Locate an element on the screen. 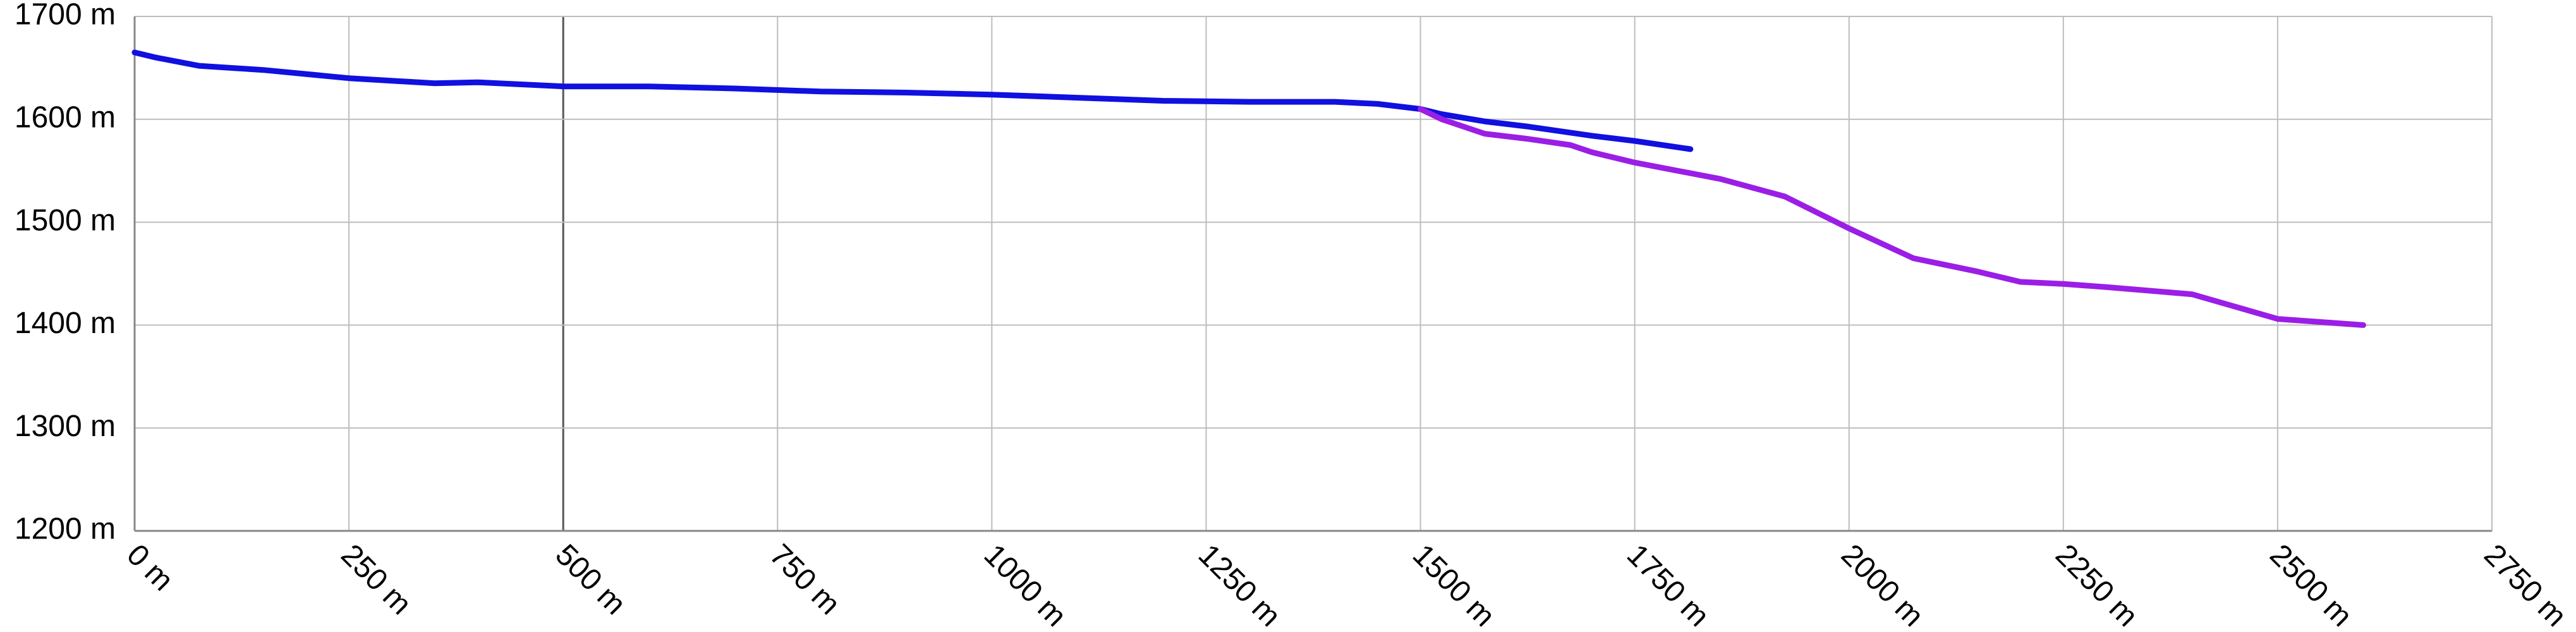 The width and height of the screenshot is (2576, 632). x-tick-label: 2000 m is located at coordinates (1882, 585).